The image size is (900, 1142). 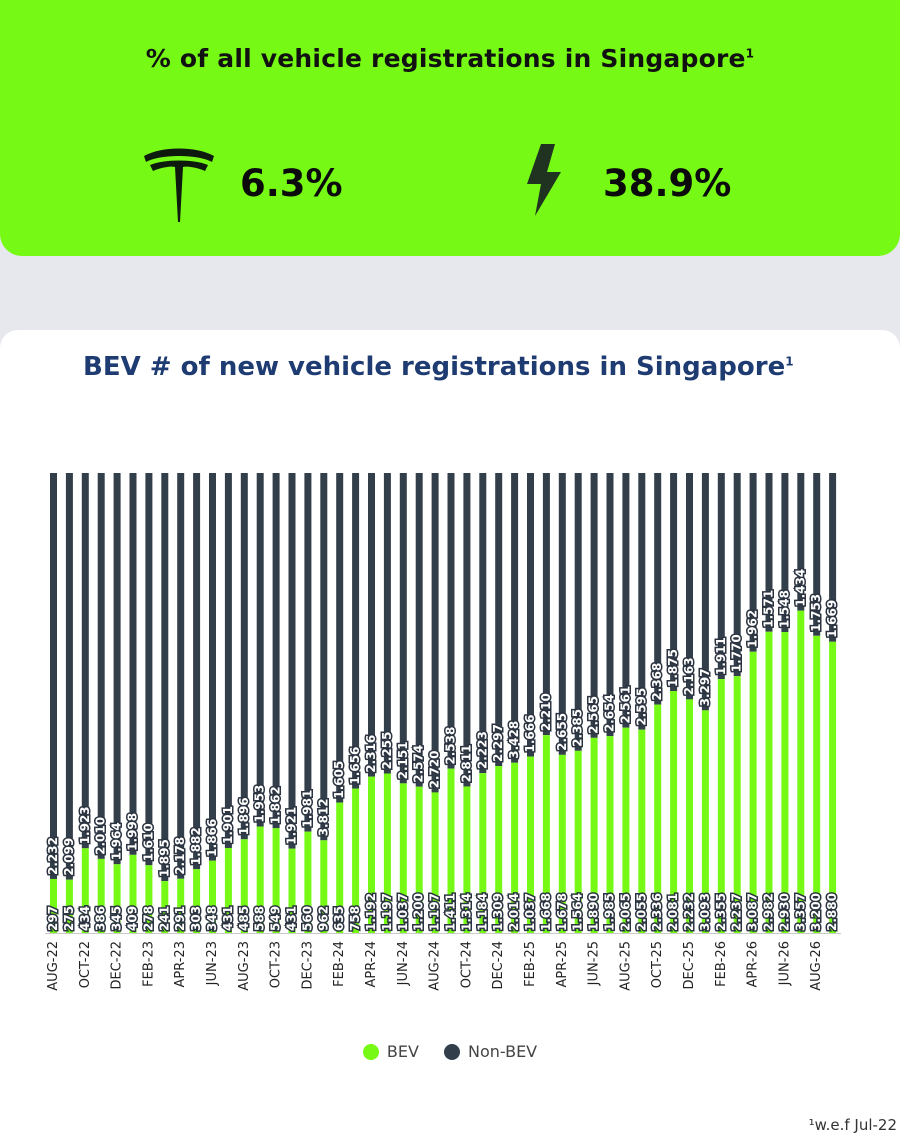 What do you see at coordinates (737, 912) in the screenshot?
I see `bev-data-label: 2.237` at bounding box center [737, 912].